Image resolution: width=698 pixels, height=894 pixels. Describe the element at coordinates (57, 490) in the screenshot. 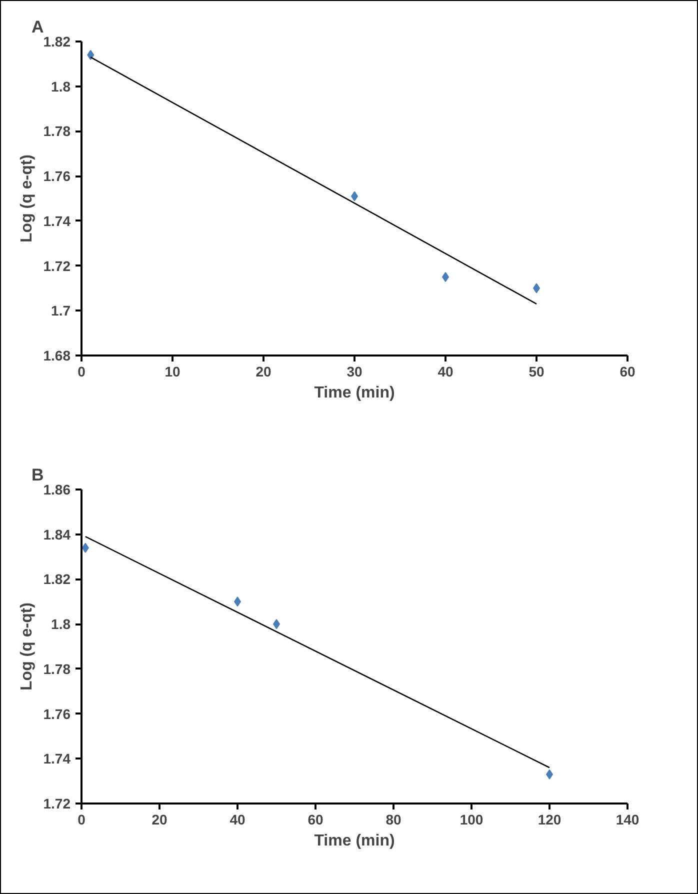

I see `y-tick-label: 1.86` at that location.